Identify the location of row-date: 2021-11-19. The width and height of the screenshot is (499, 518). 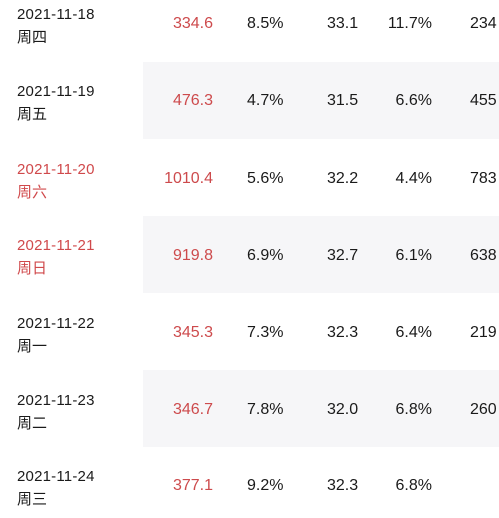
(56, 91).